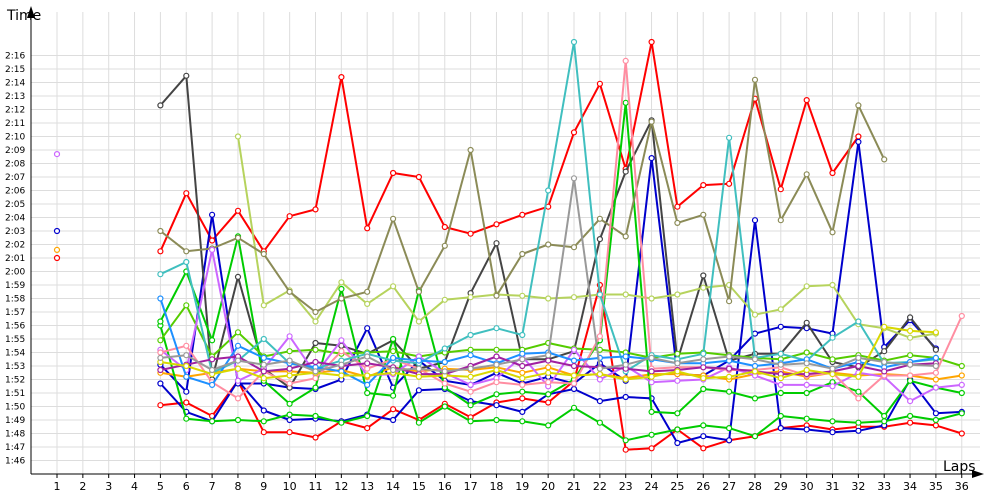  I want to click on y-tick-label: 1:51, so click(15, 394).